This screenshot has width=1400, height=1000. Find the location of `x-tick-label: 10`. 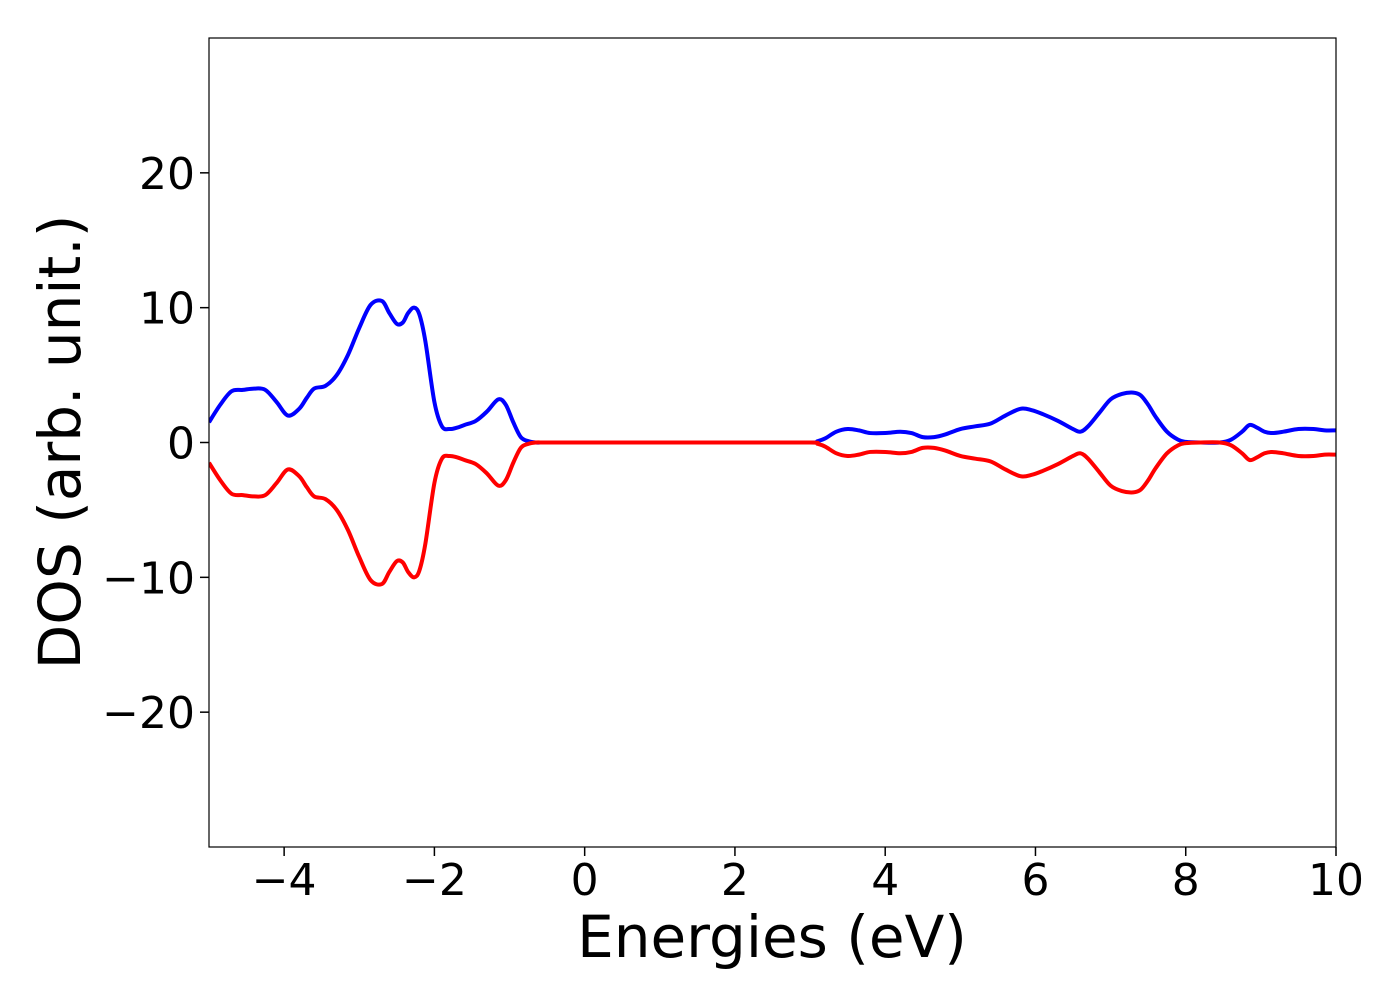

x-tick-label: 10 is located at coordinates (1336, 880).